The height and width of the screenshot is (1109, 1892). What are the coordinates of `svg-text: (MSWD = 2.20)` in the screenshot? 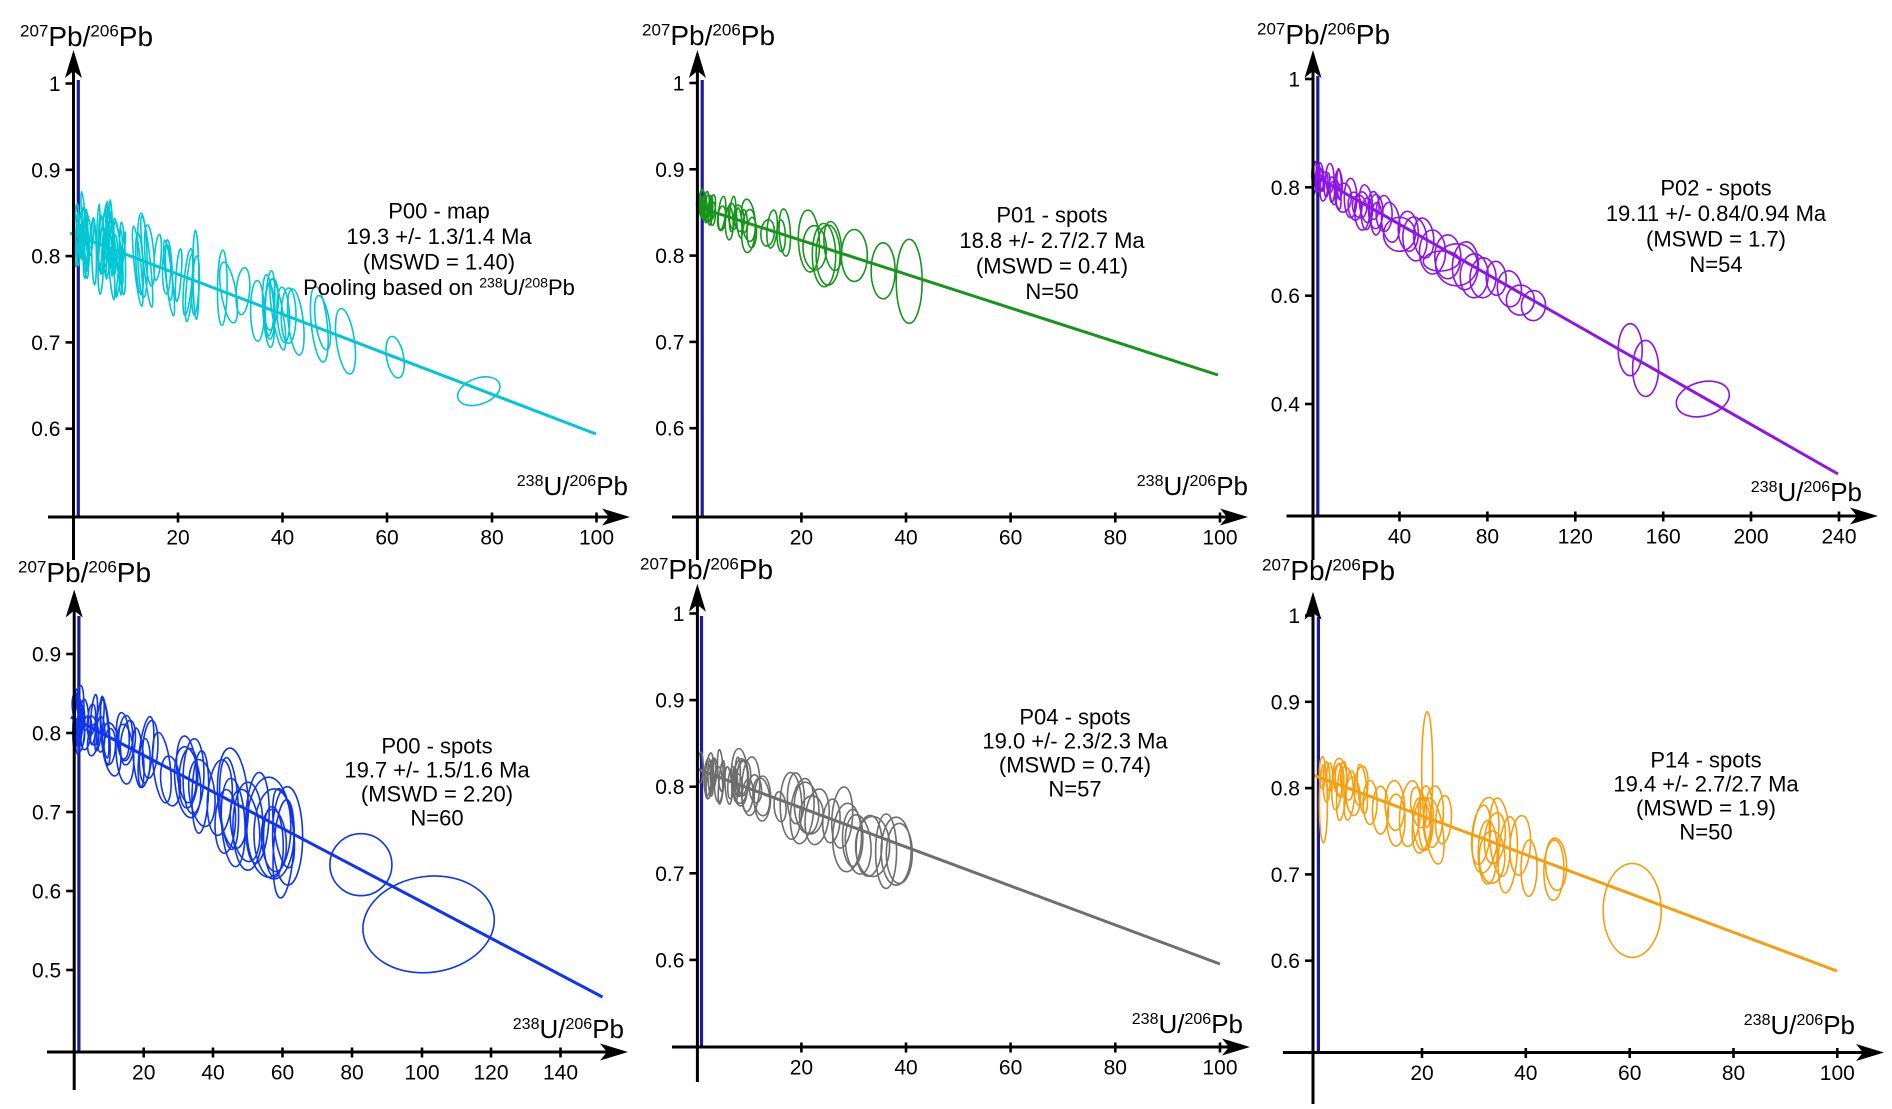 It's located at (437, 794).